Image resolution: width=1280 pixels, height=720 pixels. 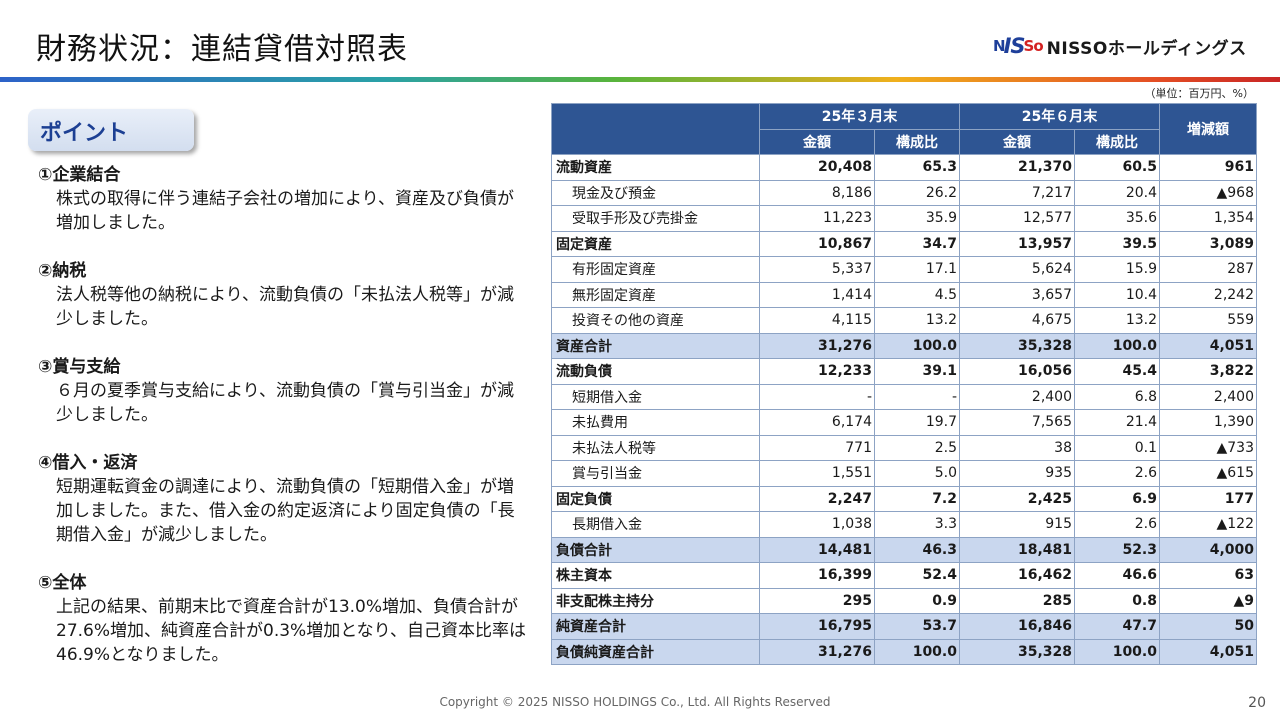 I want to click on title-gradient-divider, so click(x=640, y=79).